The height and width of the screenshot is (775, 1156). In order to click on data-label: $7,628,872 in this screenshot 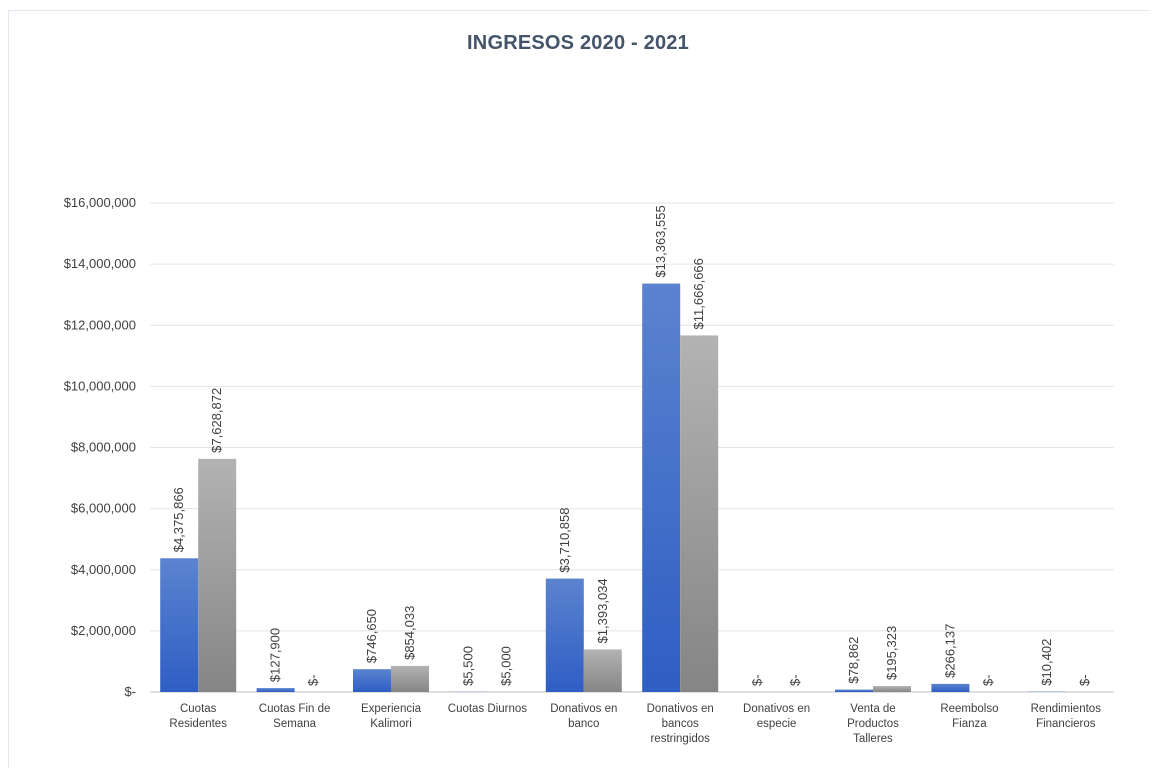, I will do `click(216, 420)`.